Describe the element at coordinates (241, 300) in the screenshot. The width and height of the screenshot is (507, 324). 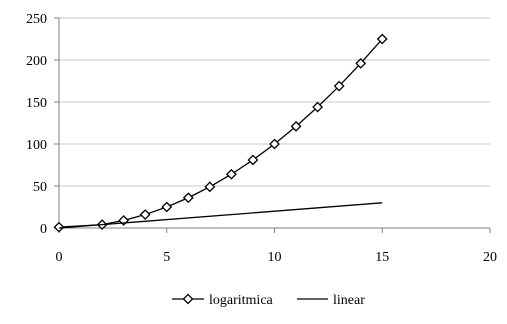
I see `legend-label-logaritmica: logaritmica` at that location.